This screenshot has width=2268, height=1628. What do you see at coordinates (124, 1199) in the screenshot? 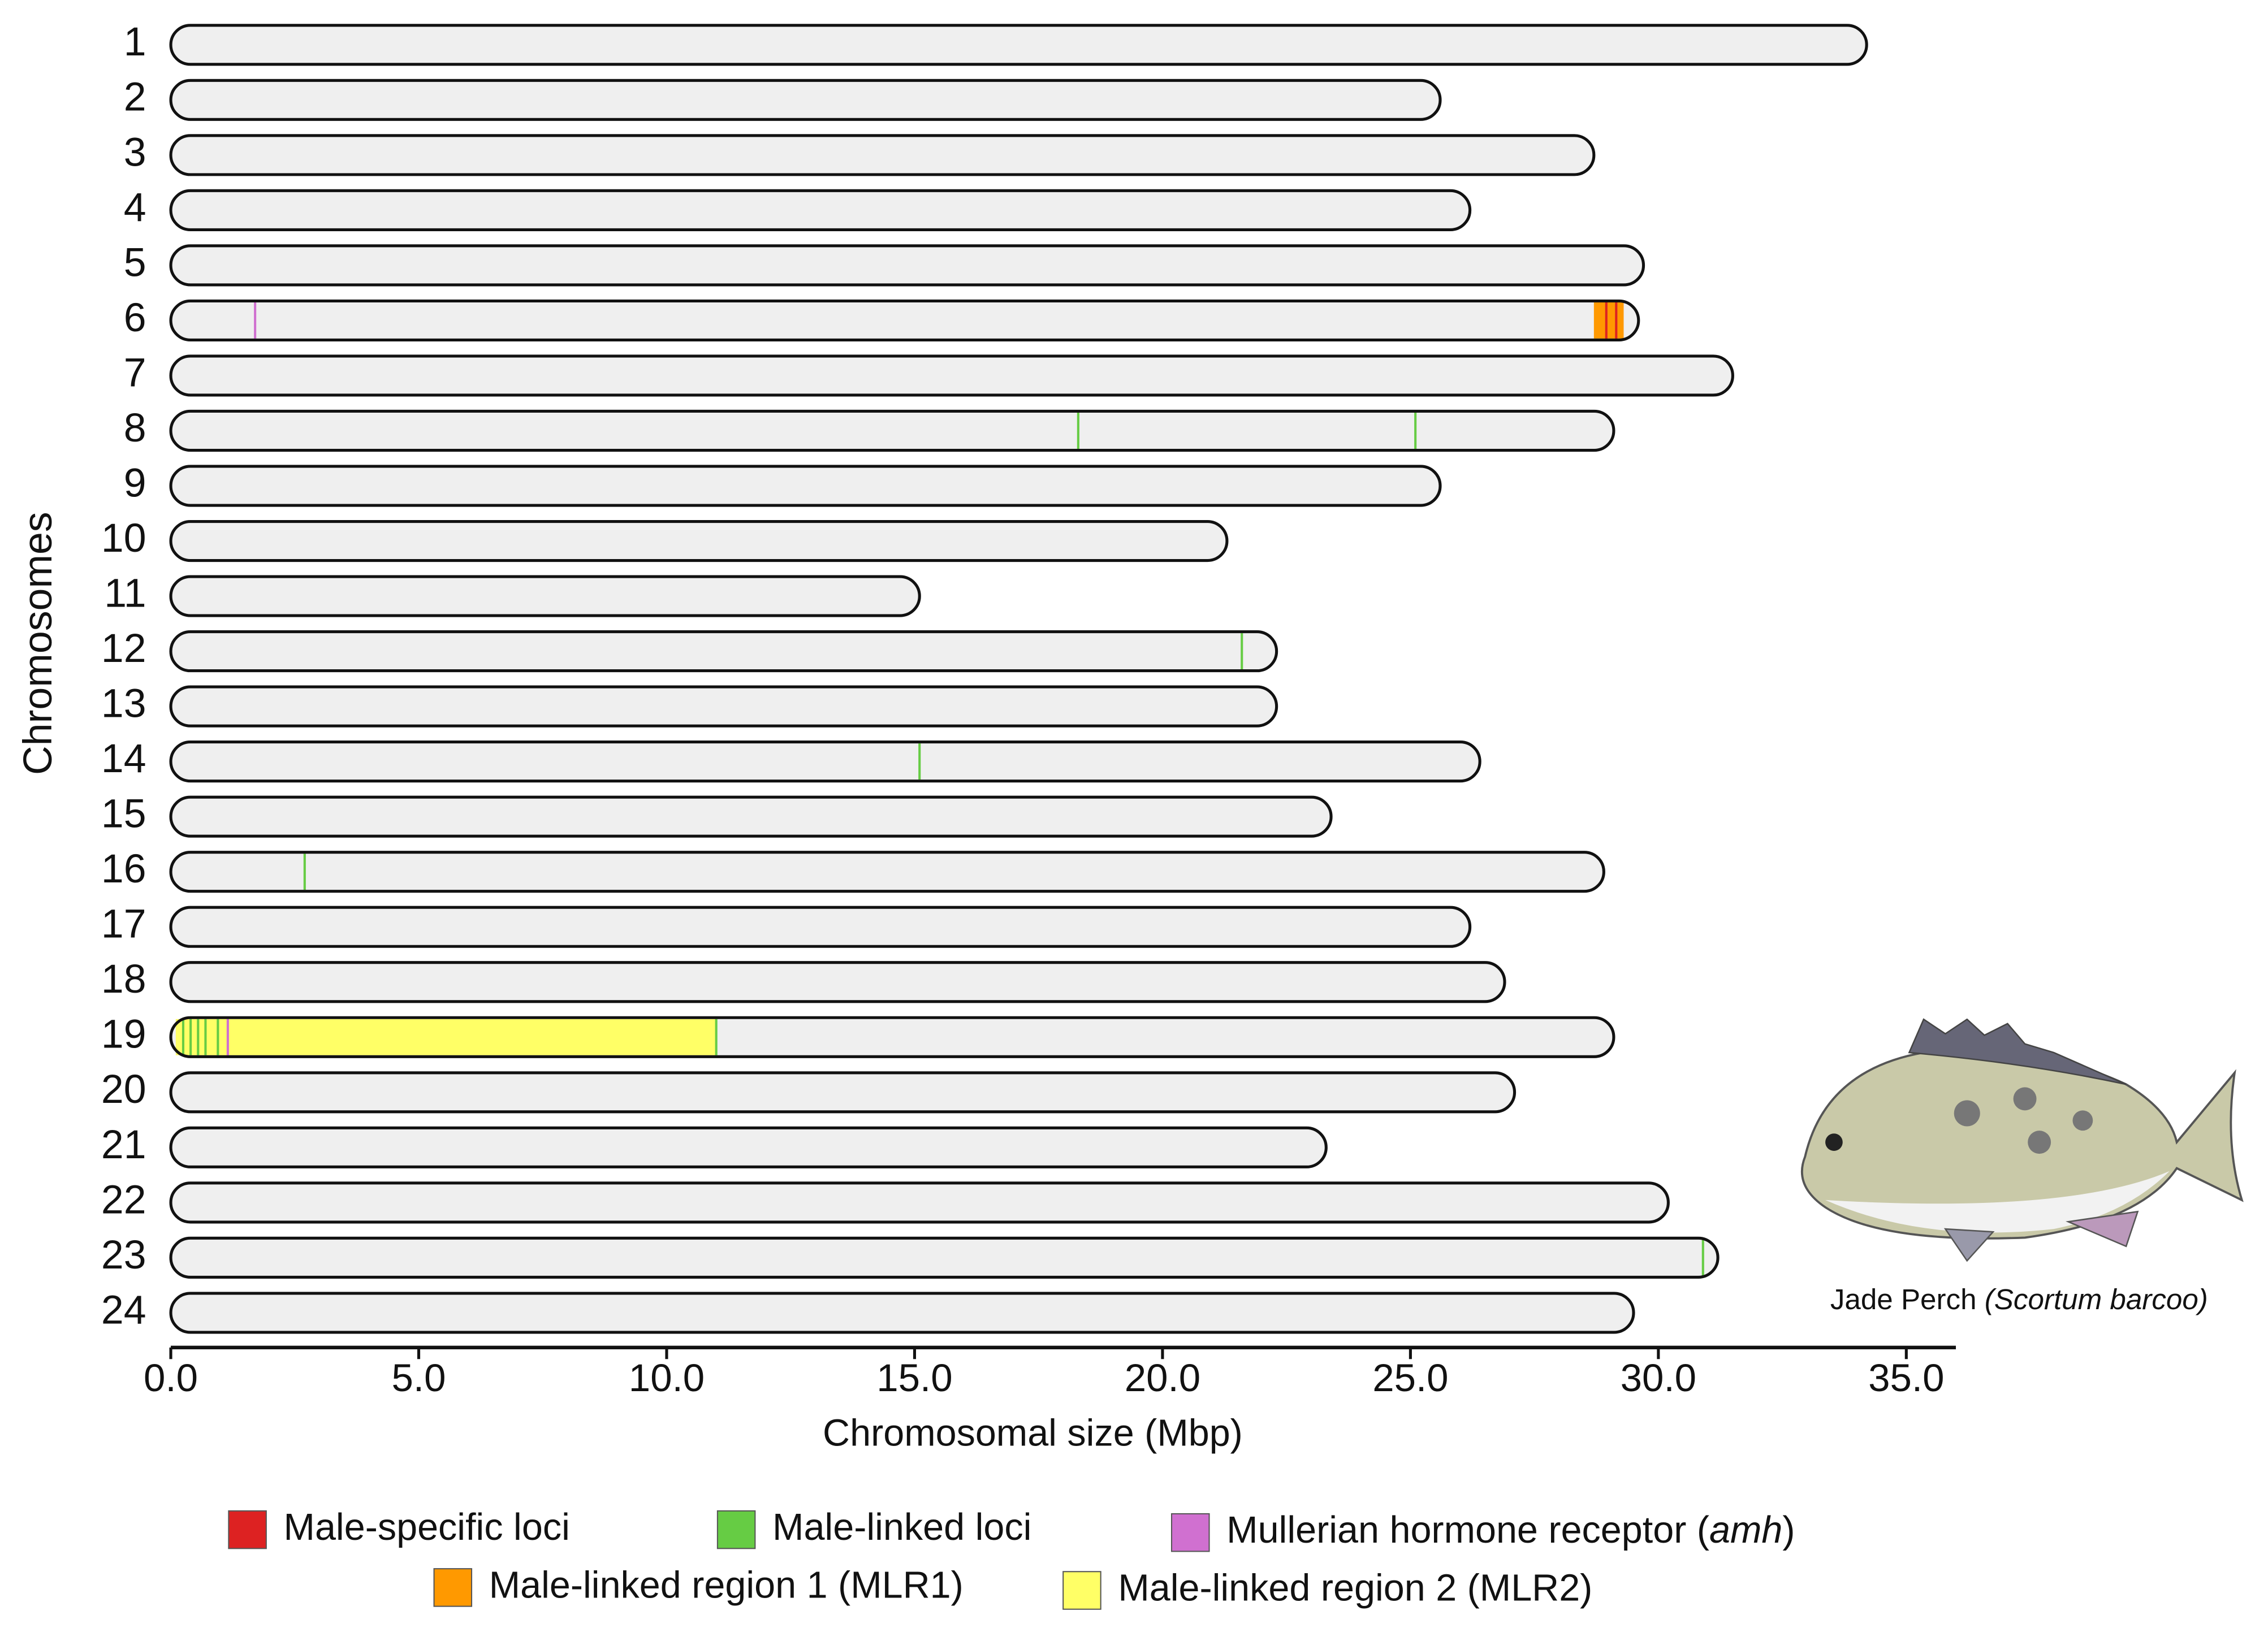
I see `y-tick-label: 22` at bounding box center [124, 1199].